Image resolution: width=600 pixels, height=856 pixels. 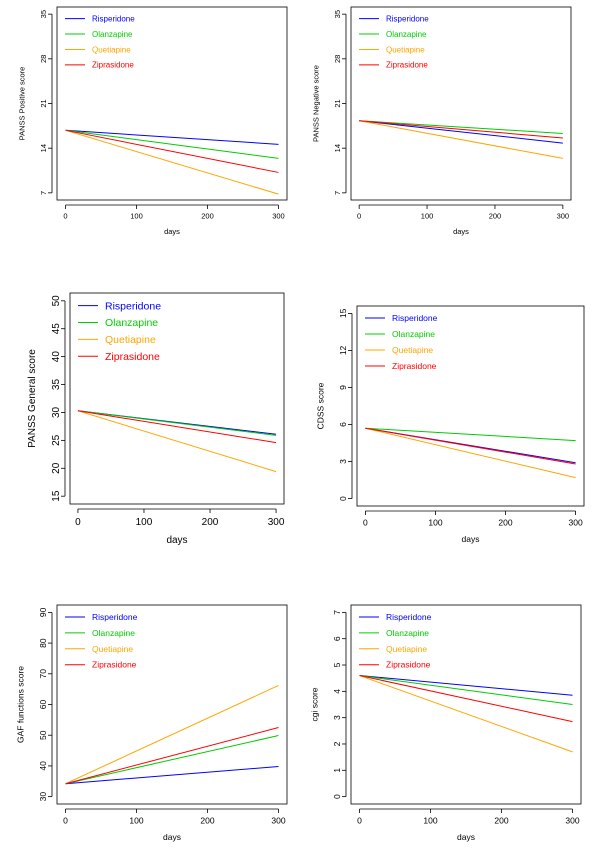 I want to click on y-axis-label: GAF functions score, so click(x=21, y=704).